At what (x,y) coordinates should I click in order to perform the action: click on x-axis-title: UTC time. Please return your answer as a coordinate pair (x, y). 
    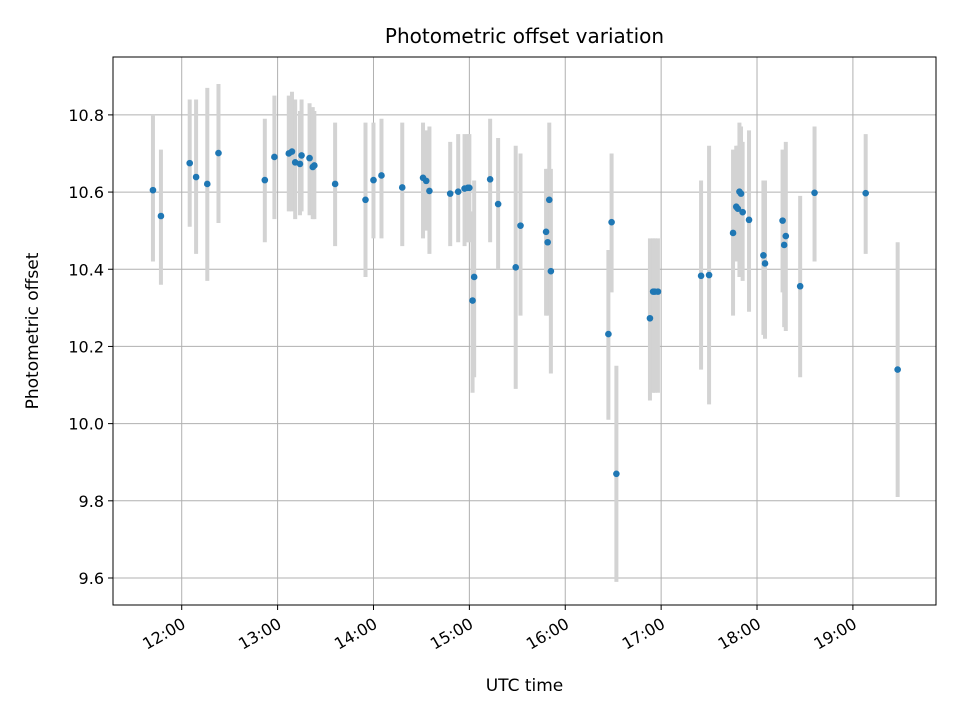
    Looking at the image, I should click on (525, 686).